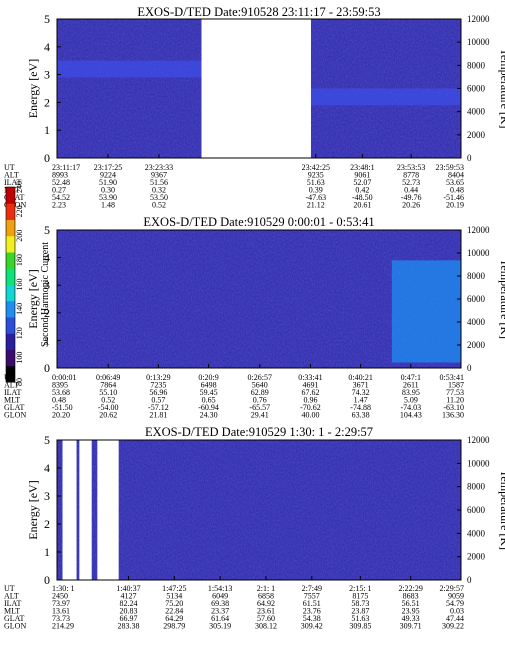 This screenshot has height=649, width=505. What do you see at coordinates (108, 205) in the screenshot?
I see `ephemeris-value: 1.48` at bounding box center [108, 205].